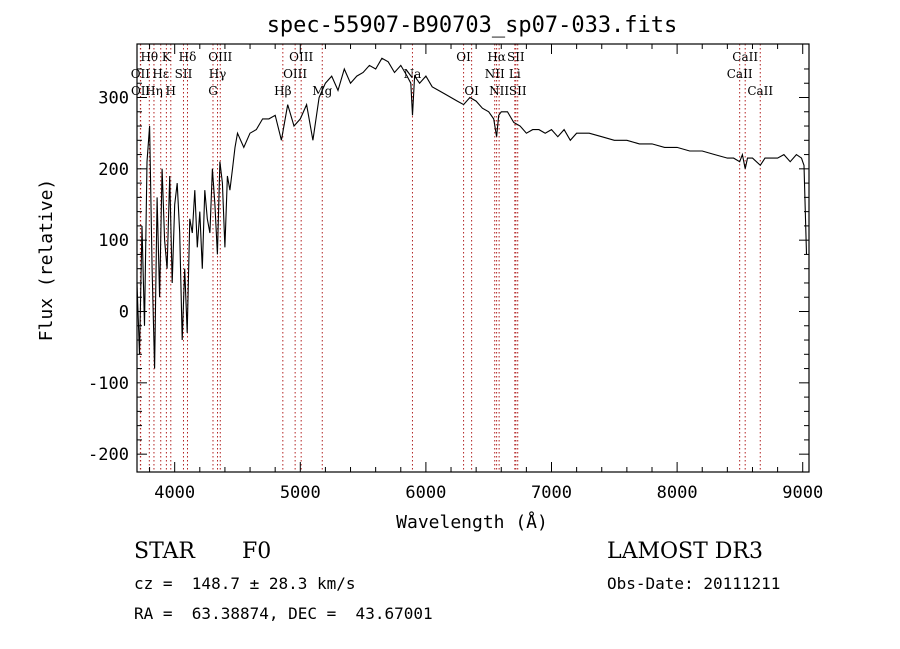 Image resolution: width=900 pixels, height=649 pixels. I want to click on y-tick-label: 0, so click(124, 313).